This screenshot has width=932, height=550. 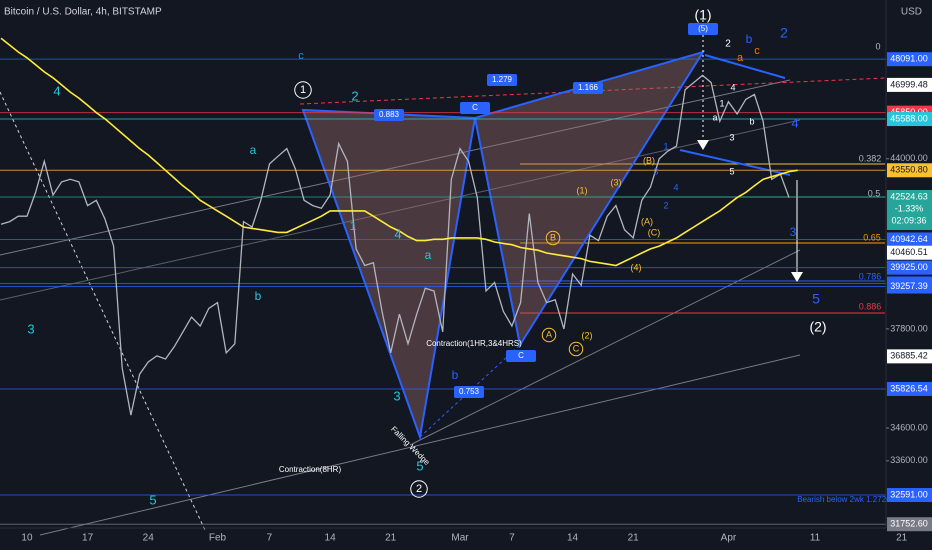 I want to click on price-box-label: 40460.51, so click(x=909, y=252).